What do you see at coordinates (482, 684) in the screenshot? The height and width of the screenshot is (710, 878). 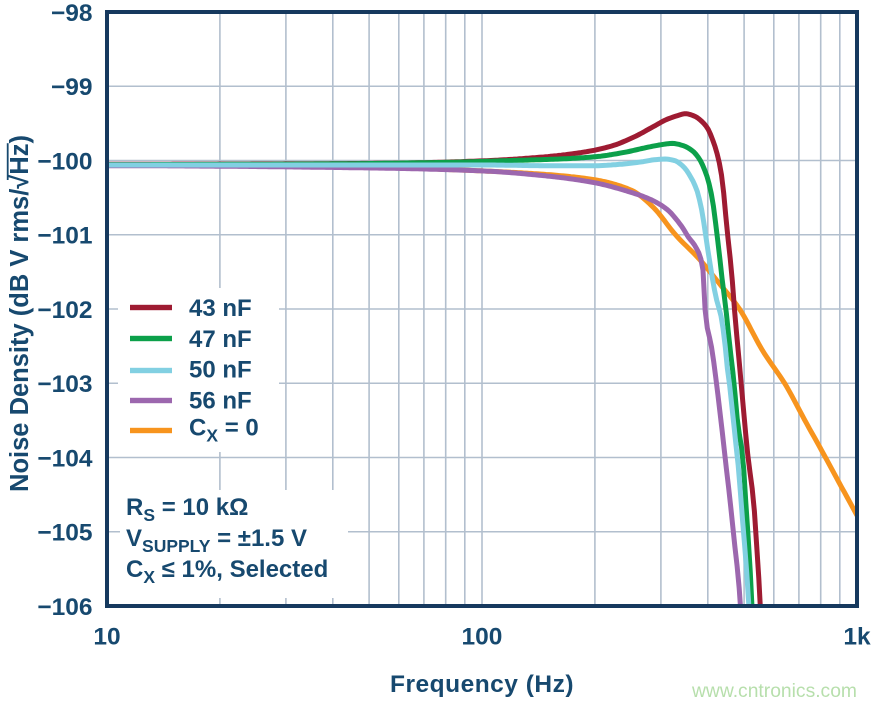 I see `svg-text: Frequency (Hz)` at bounding box center [482, 684].